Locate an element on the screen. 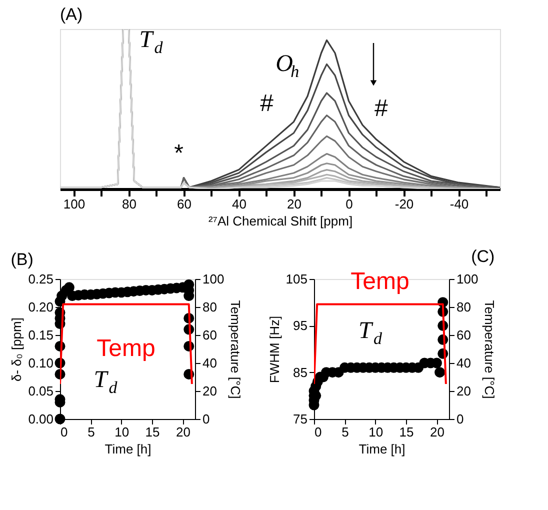  x-axis-title: ²⁷Al Chemical Shift [ppm] is located at coordinates (280, 221).